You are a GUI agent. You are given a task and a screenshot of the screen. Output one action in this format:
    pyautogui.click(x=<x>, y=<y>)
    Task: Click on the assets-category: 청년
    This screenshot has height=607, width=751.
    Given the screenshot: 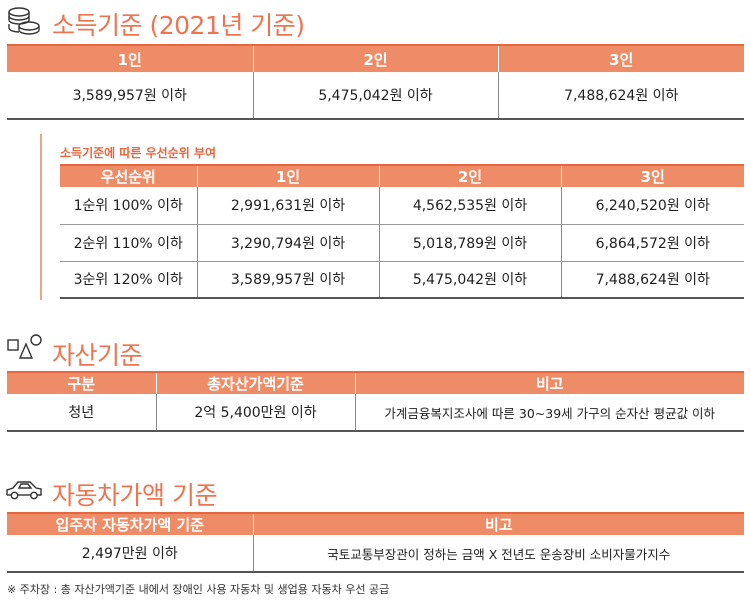 What is the action you would take?
    pyautogui.click(x=81, y=413)
    